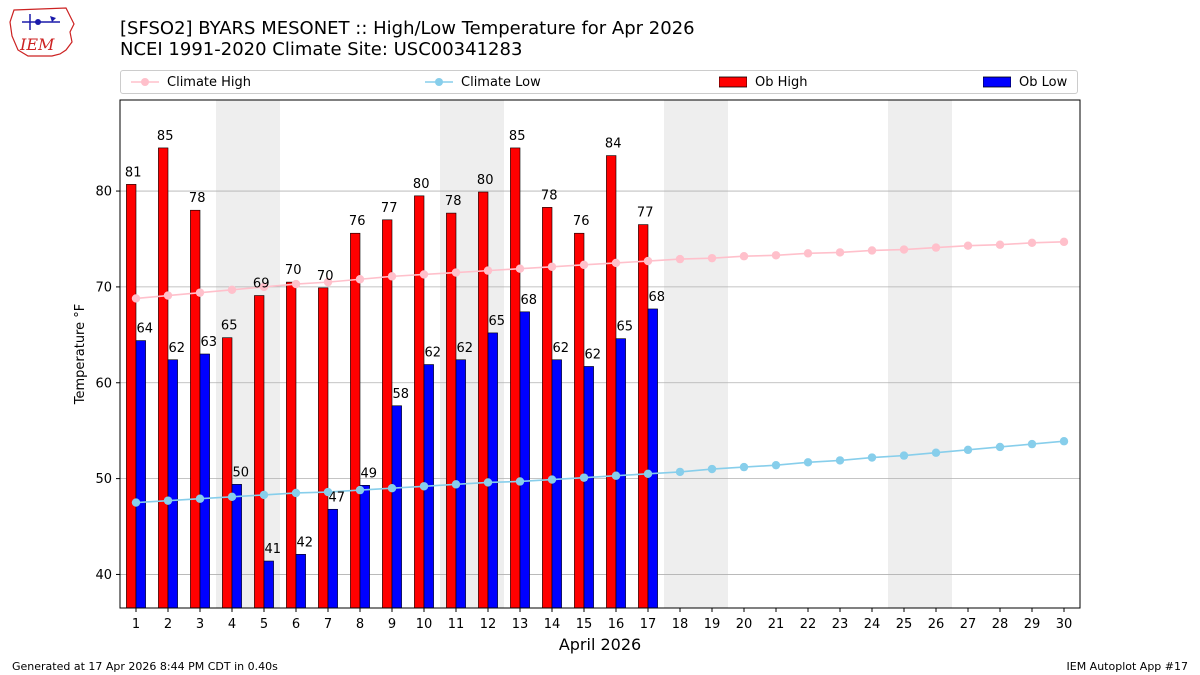 Image resolution: width=1200 pixels, height=675 pixels. I want to click on x-tick-label: 11, so click(456, 624).